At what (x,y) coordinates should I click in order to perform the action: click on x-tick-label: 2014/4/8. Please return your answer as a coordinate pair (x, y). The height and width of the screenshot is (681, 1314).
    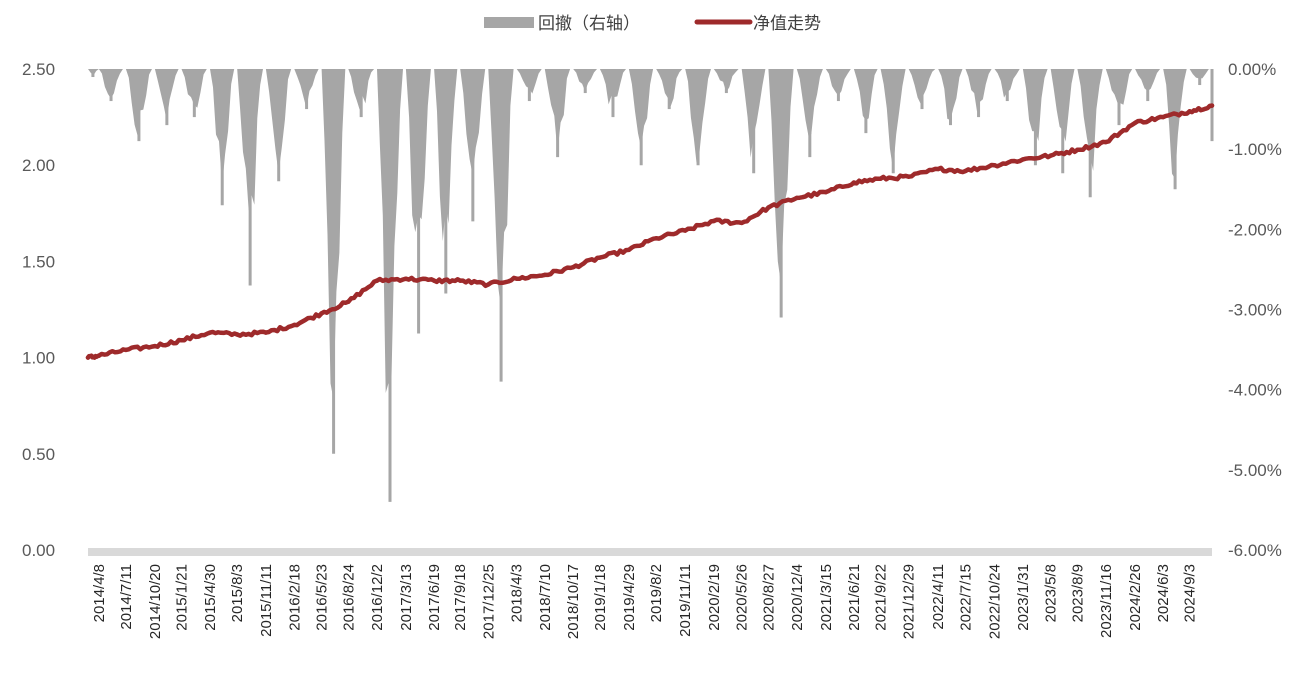
    Looking at the image, I should click on (99, 593).